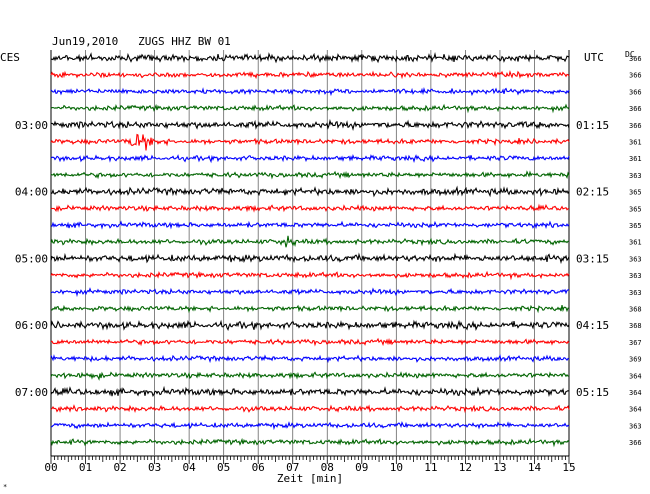 The height and width of the screenshot is (494, 650). Describe the element at coordinates (119, 467) in the screenshot. I see `x-tick-label: 02` at that location.